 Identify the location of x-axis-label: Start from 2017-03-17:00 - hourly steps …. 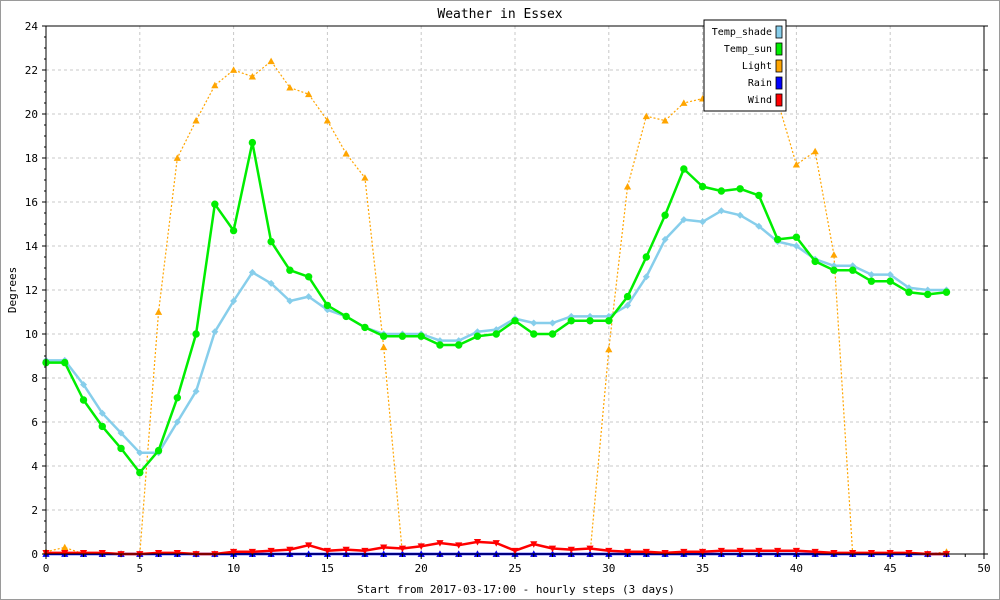
(516, 589).